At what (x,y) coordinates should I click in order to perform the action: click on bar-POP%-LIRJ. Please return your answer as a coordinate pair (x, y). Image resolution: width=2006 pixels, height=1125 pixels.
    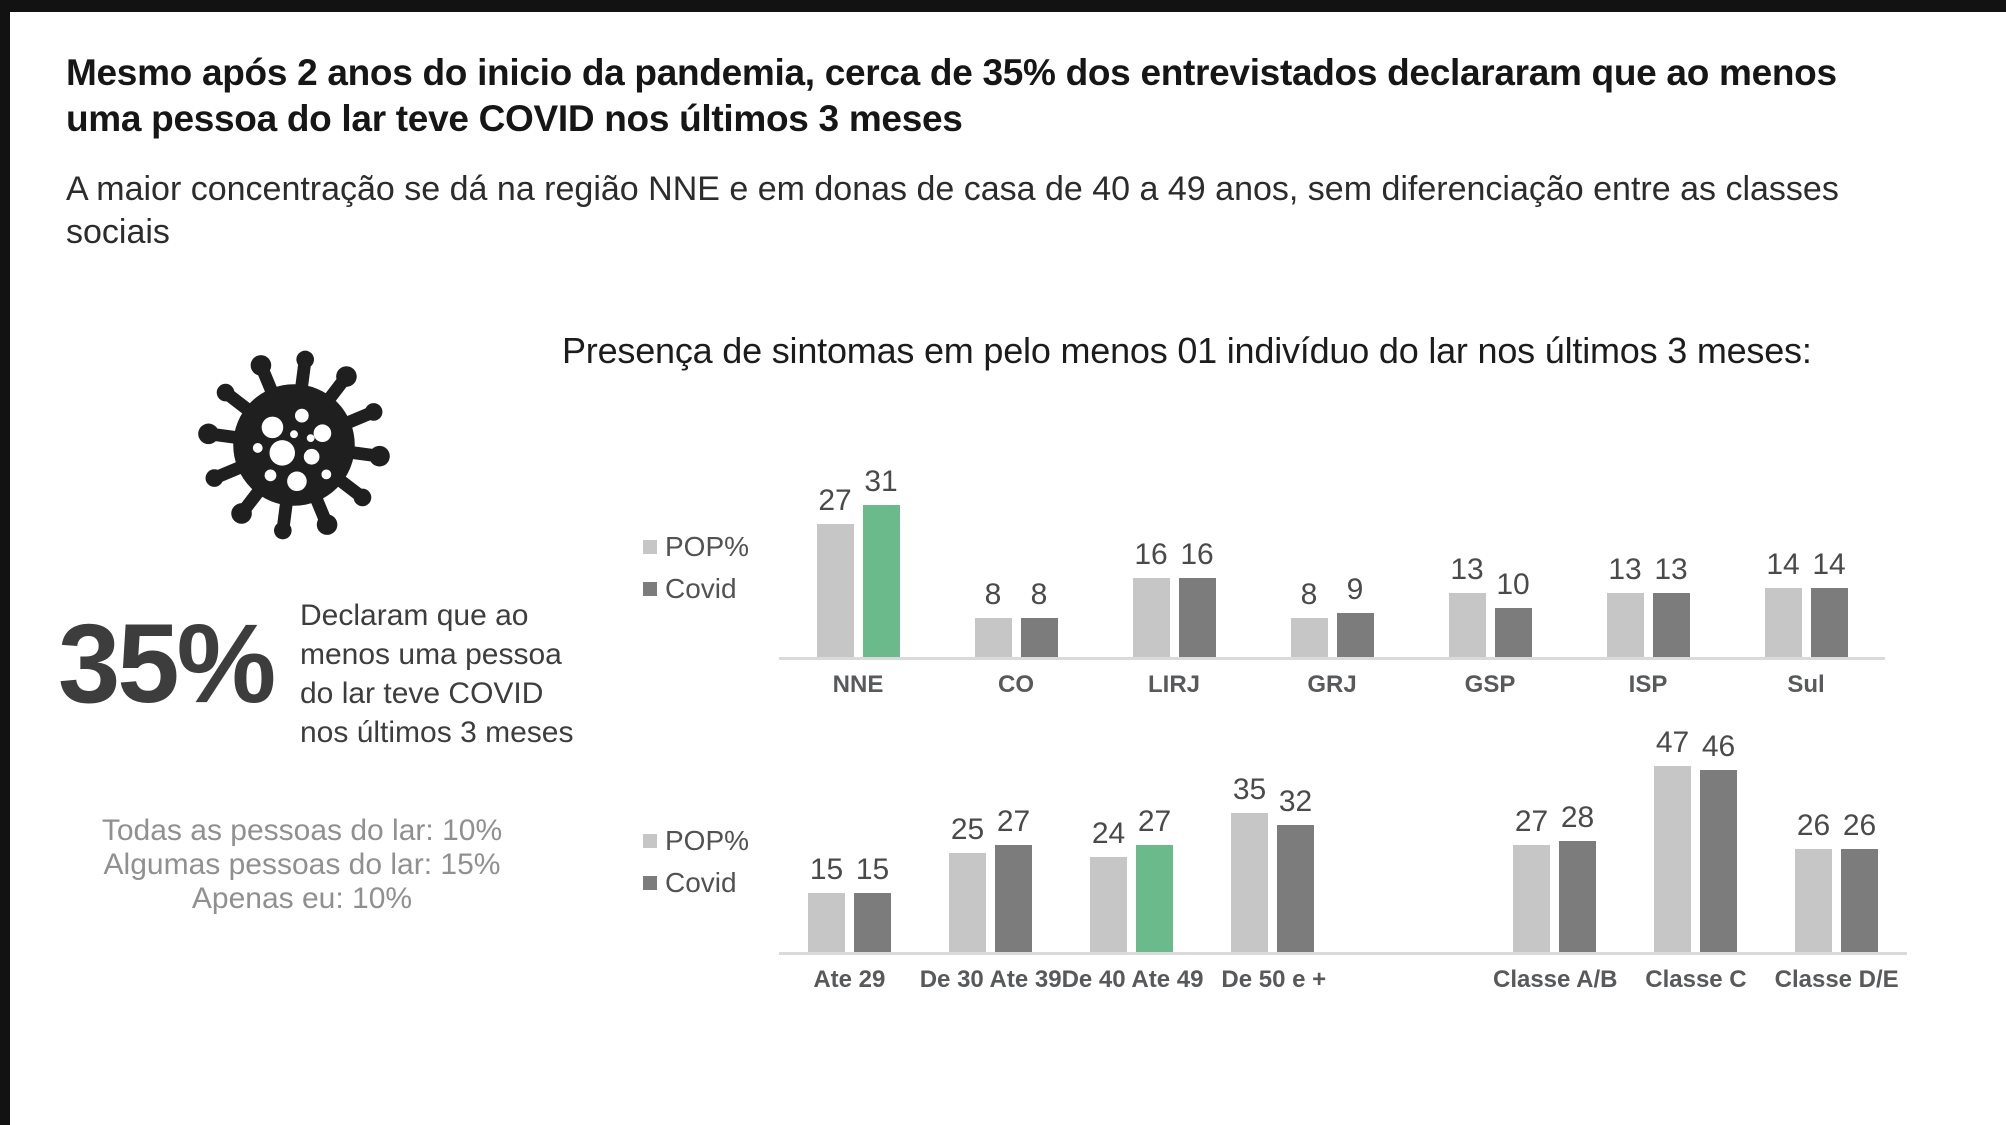
    Looking at the image, I should click on (1151, 617).